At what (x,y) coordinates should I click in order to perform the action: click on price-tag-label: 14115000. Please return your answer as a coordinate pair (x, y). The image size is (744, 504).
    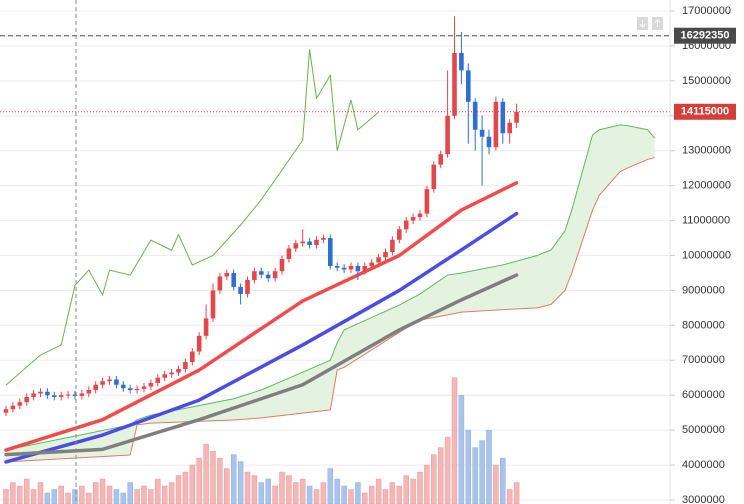
    Looking at the image, I should click on (705, 112).